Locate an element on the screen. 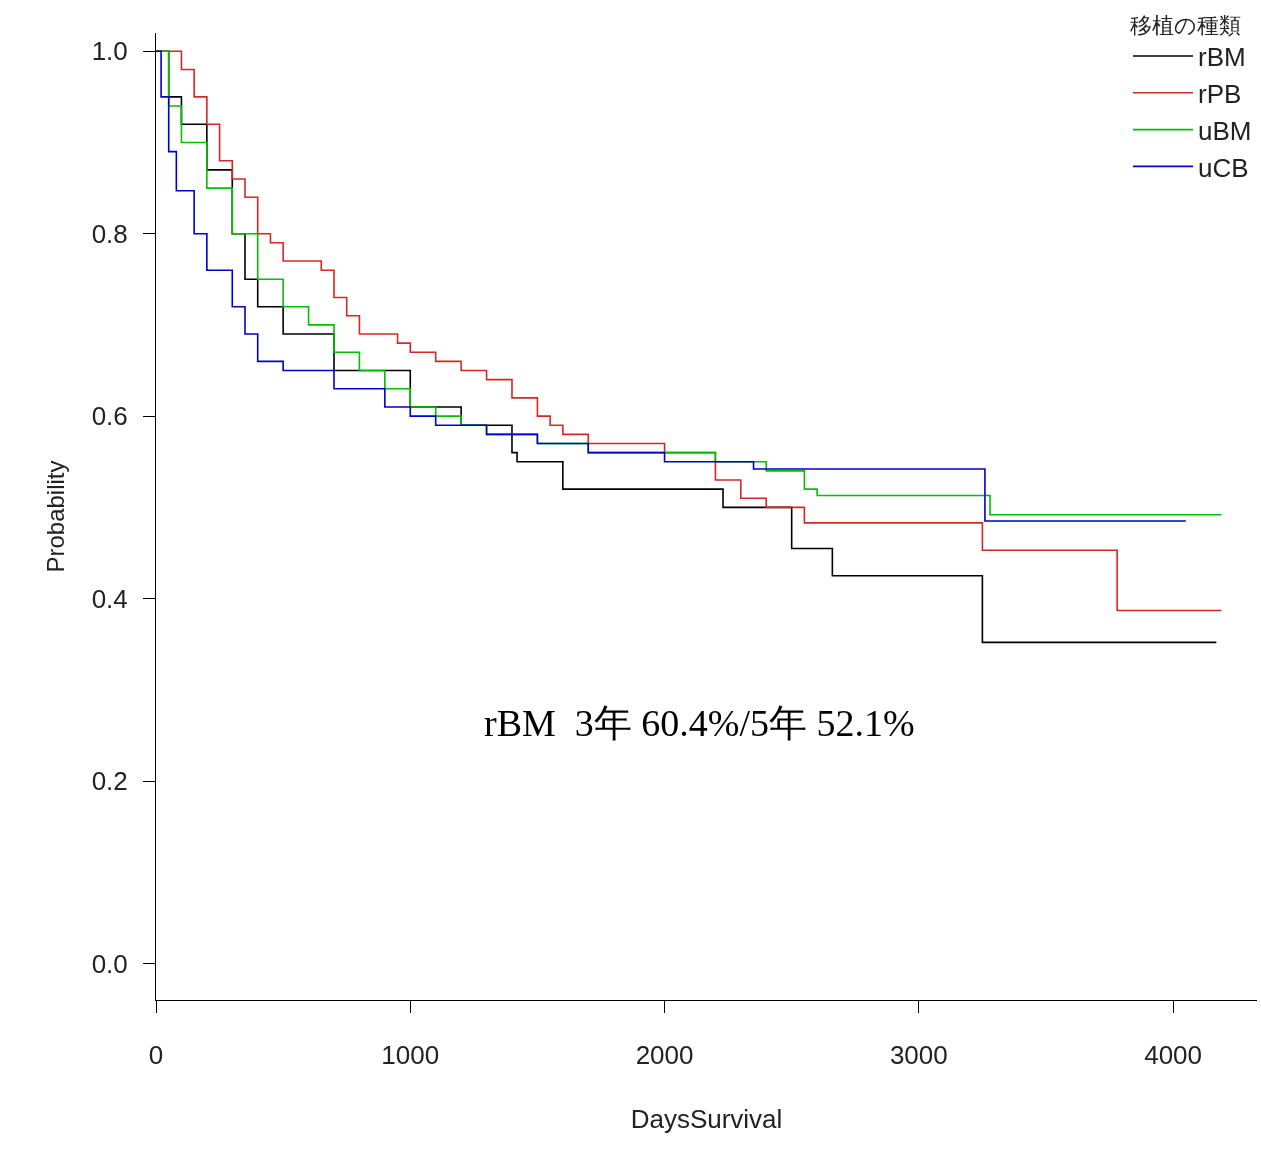 This screenshot has width=1261, height=1159. y-tick-label: 0.6 is located at coordinates (109, 416).